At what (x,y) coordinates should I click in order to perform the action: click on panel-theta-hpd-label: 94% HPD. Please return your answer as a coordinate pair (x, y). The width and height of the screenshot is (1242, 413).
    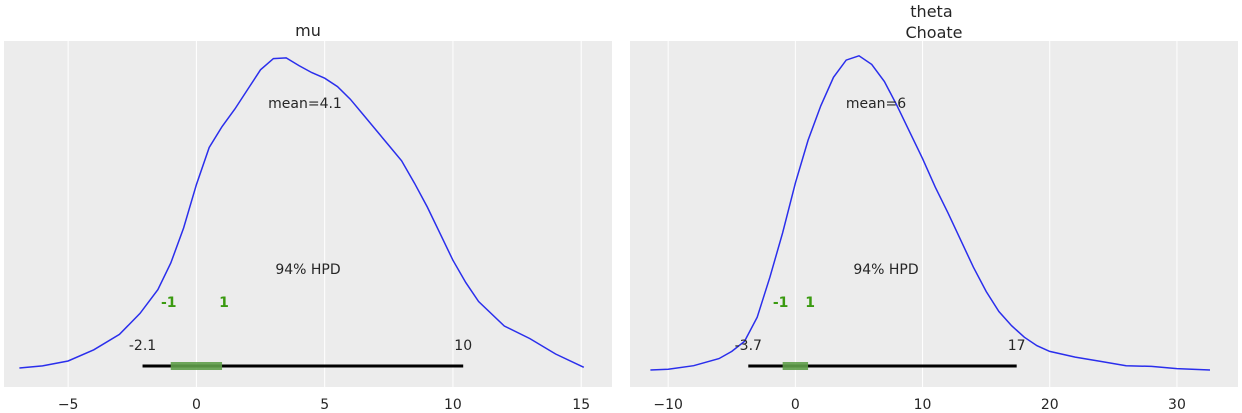
    Looking at the image, I should click on (885, 270).